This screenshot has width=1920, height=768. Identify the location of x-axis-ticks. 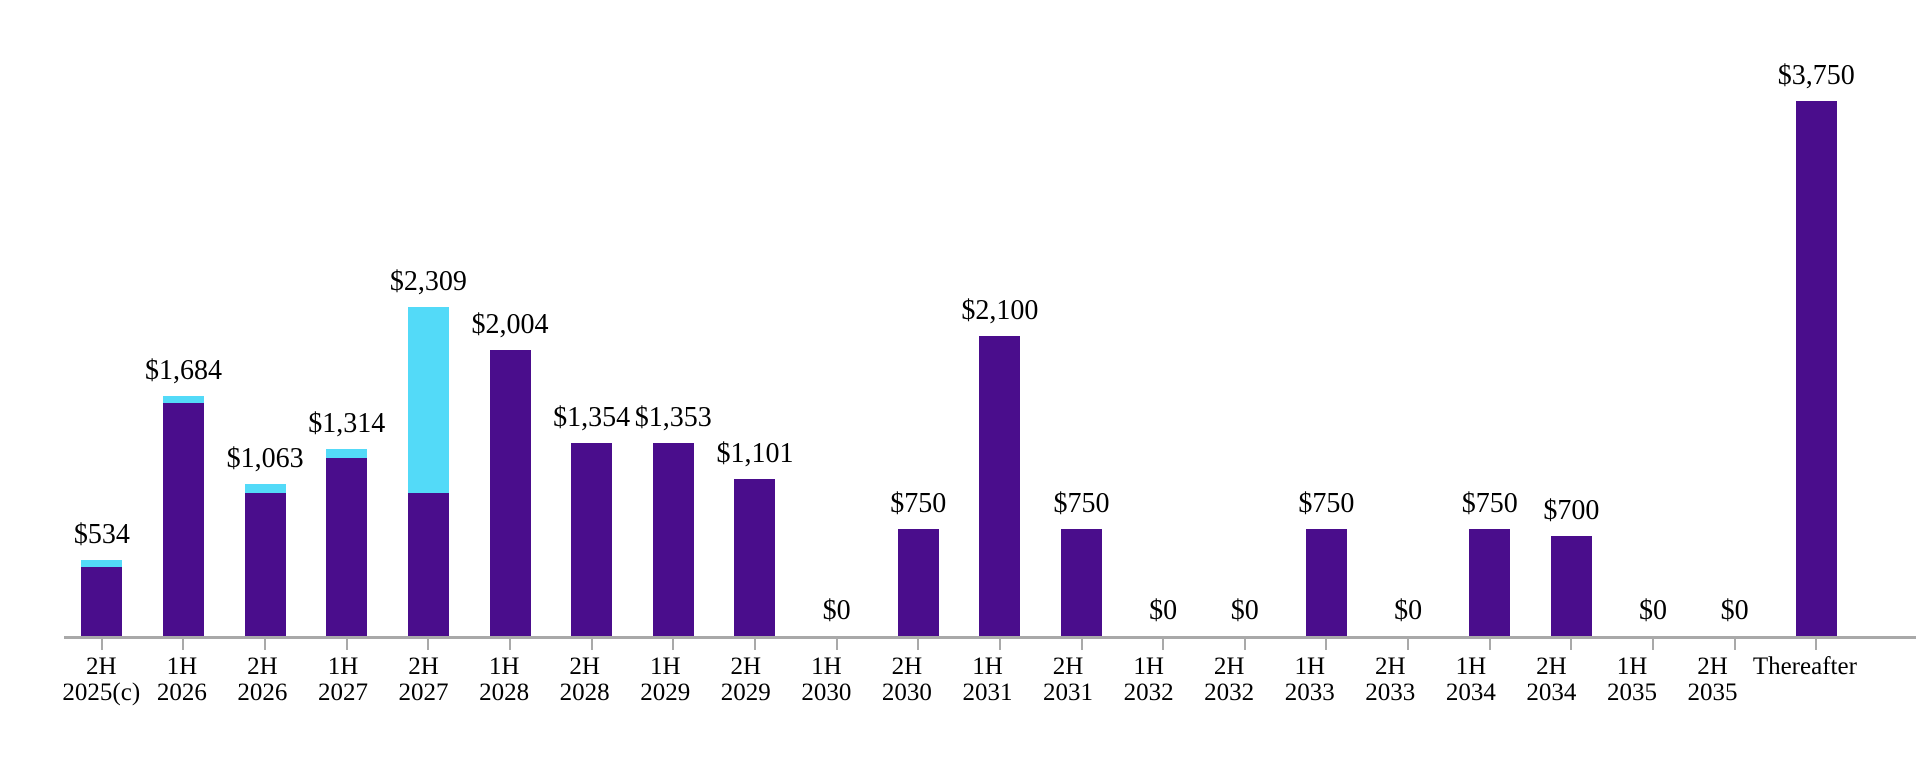
(959, 644).